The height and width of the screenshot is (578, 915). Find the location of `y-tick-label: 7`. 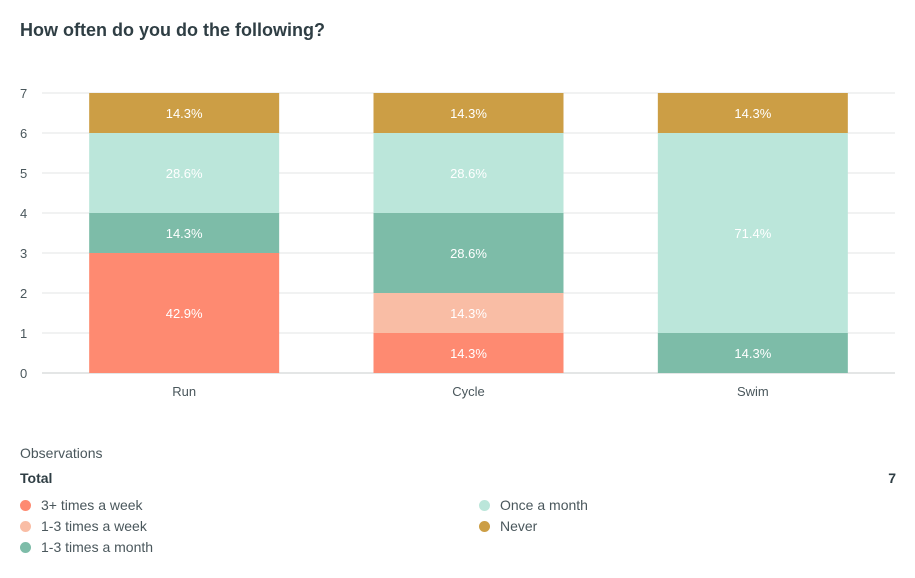

y-tick-label: 7 is located at coordinates (23, 93).